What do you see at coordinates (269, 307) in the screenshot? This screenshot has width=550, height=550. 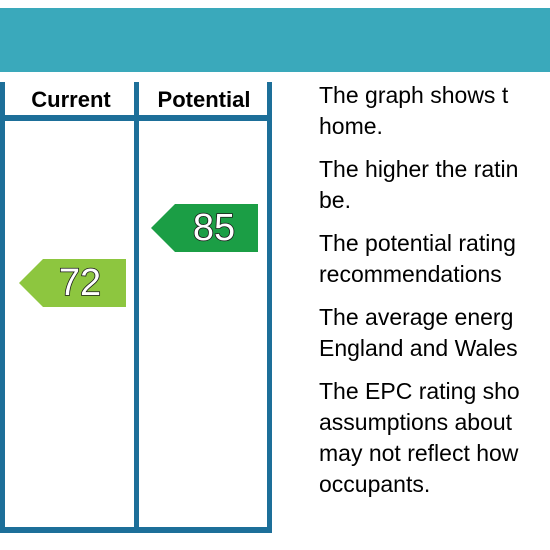 I see `table-divider-right` at bounding box center [269, 307].